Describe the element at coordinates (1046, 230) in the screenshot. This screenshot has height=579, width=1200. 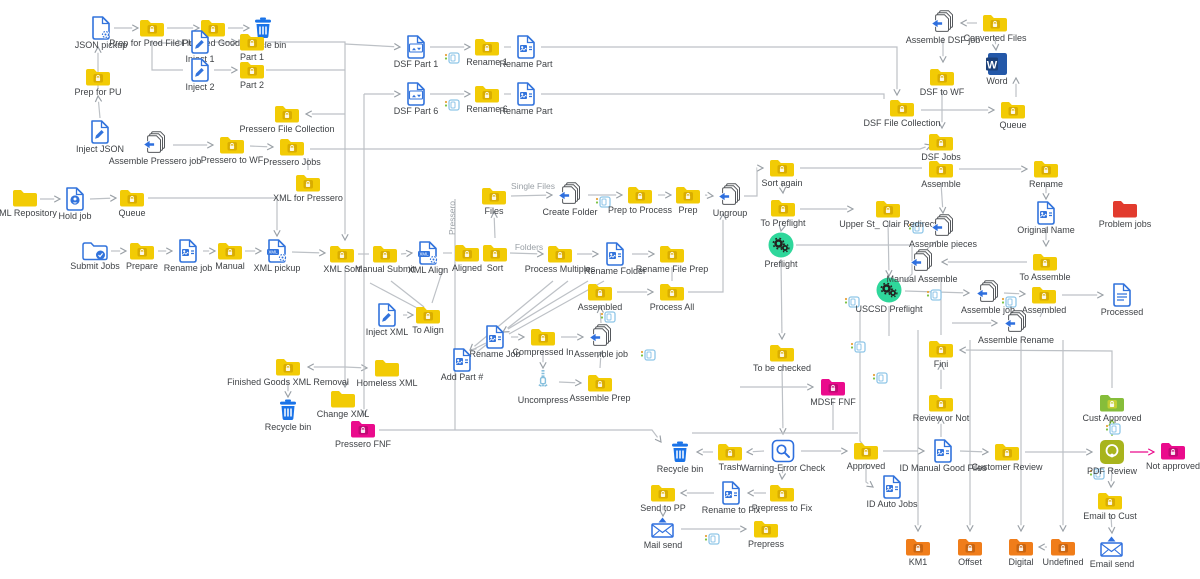
I see `node-label: Original Name` at that location.